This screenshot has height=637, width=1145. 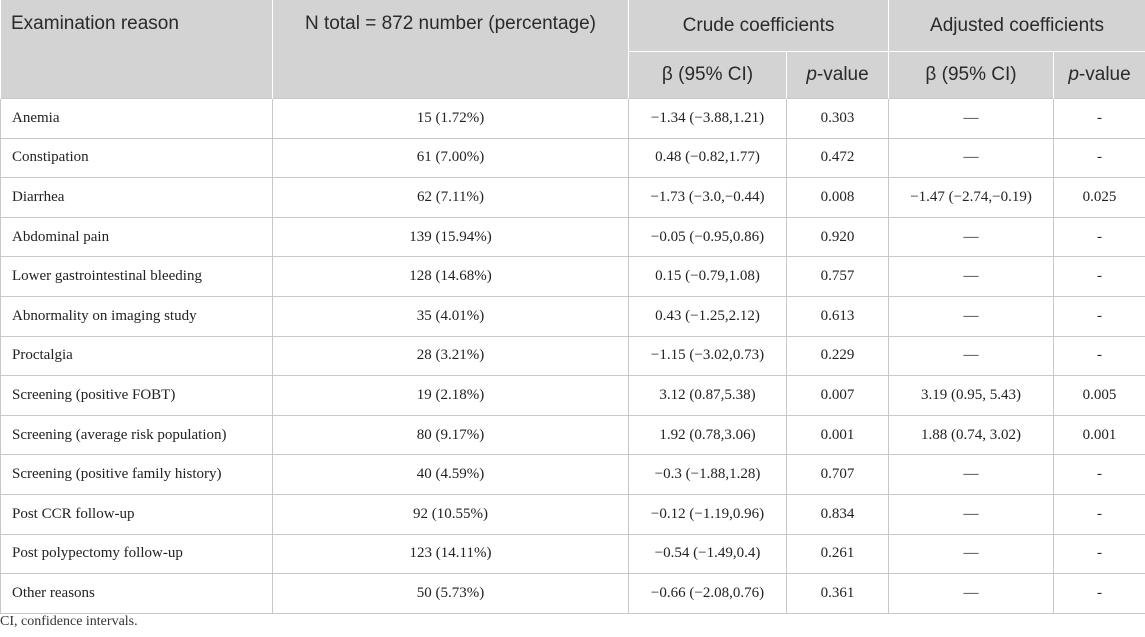 What do you see at coordinates (136, 49) in the screenshot?
I see `header-examination-reason: Examination reason` at bounding box center [136, 49].